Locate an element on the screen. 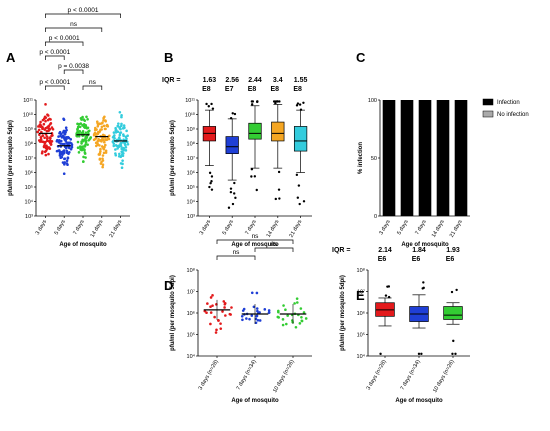 The image size is (550, 431). panel-label-e: E is located at coordinates (360, 295).